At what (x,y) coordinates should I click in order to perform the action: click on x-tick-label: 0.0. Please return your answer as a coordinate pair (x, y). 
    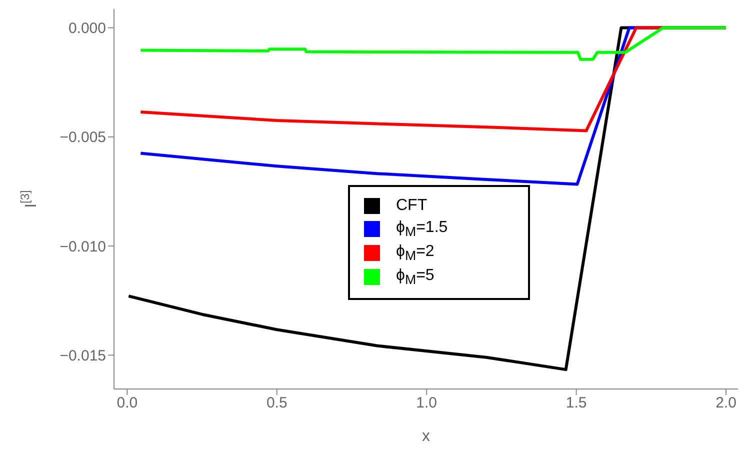
    Looking at the image, I should click on (127, 403).